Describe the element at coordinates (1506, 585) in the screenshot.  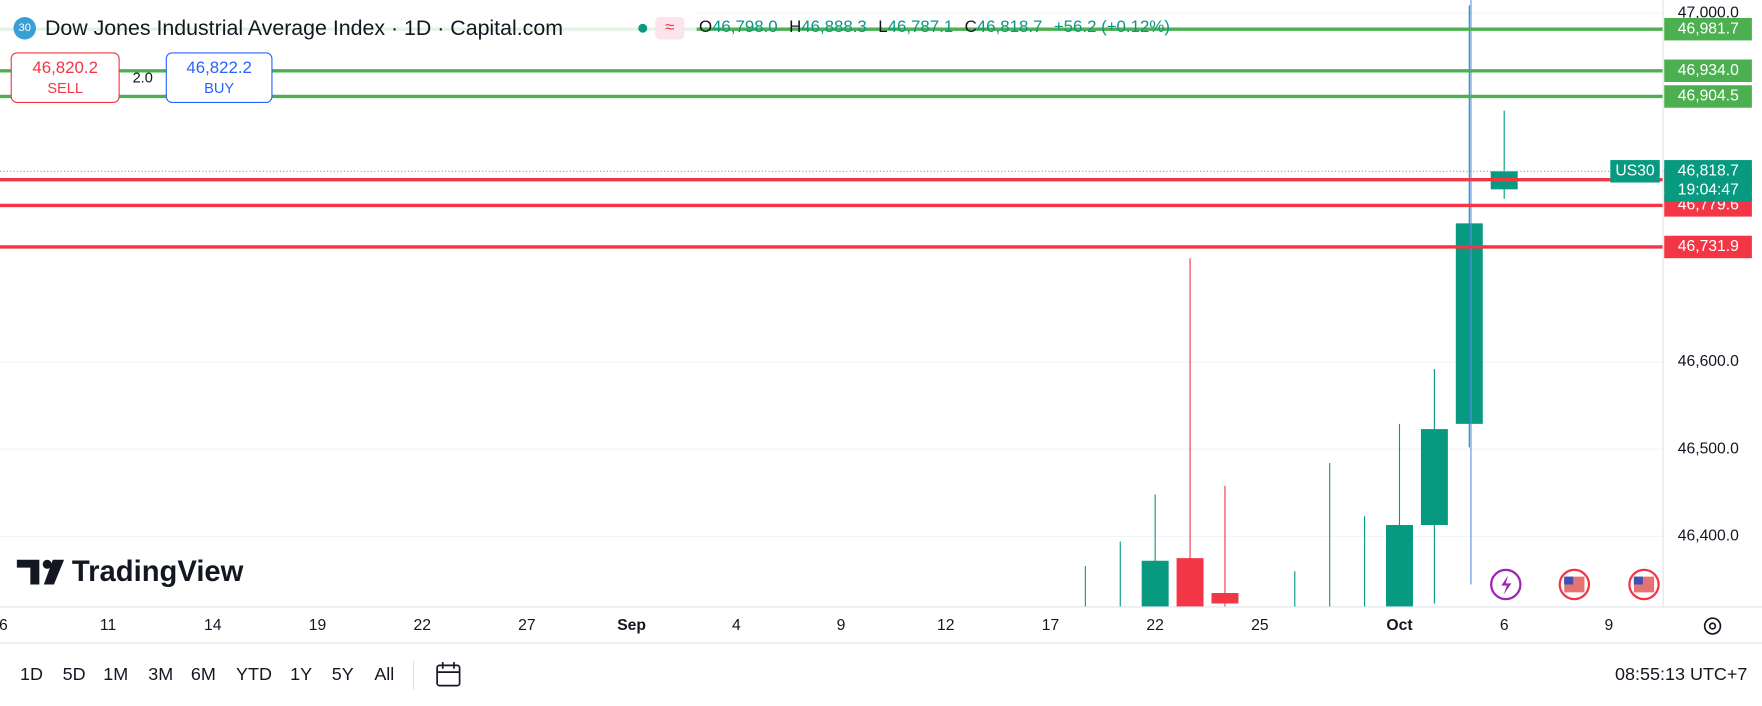
I see `event-icon-bolt` at that location.